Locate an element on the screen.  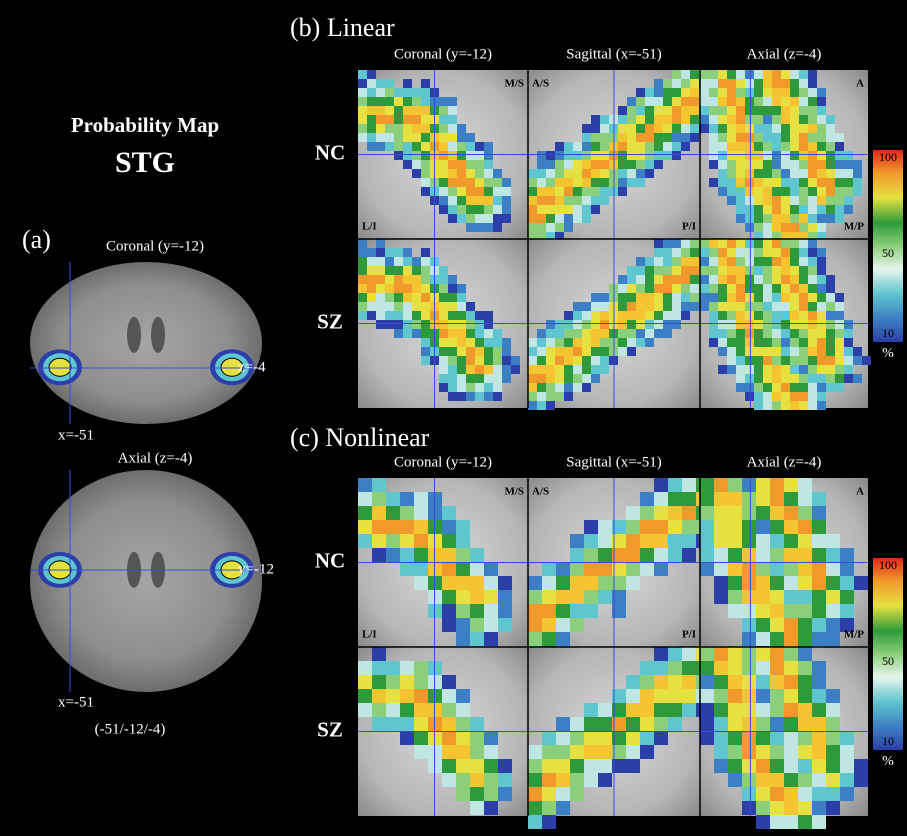
corner-label: M/S is located at coordinates (514, 84).